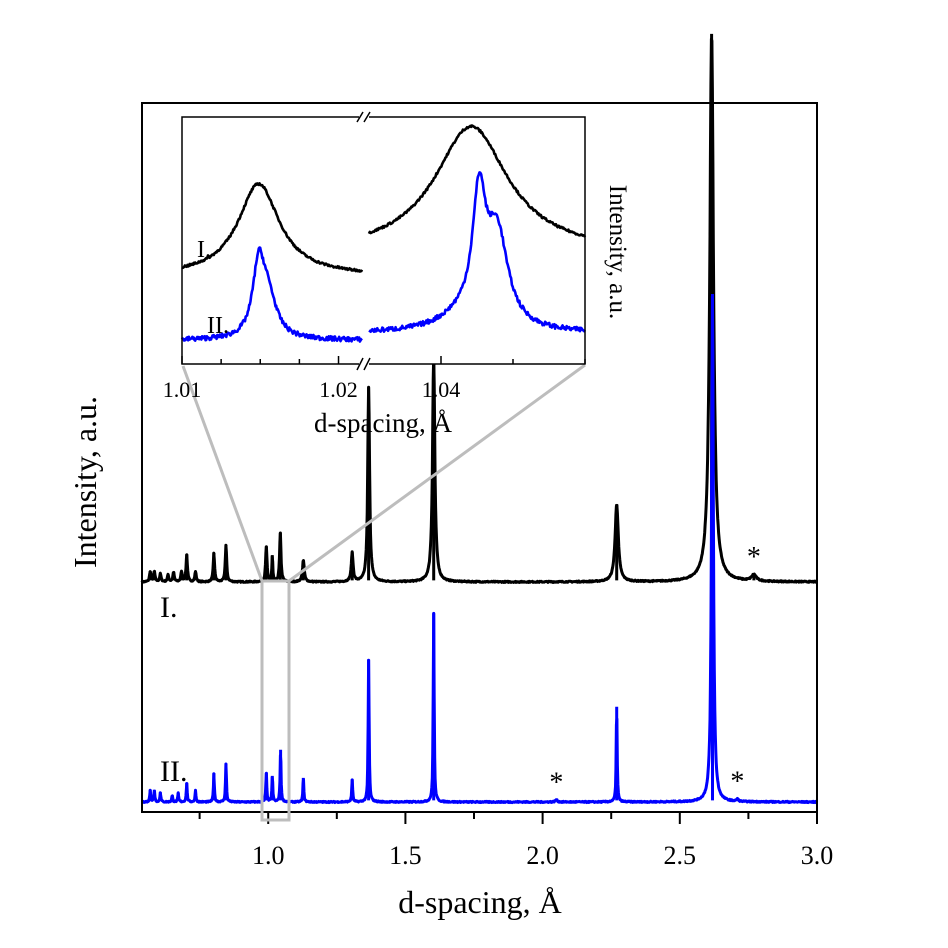 This screenshot has width=948, height=948. I want to click on inset-y-axis-label: Intensity, a.u., so click(617, 252).